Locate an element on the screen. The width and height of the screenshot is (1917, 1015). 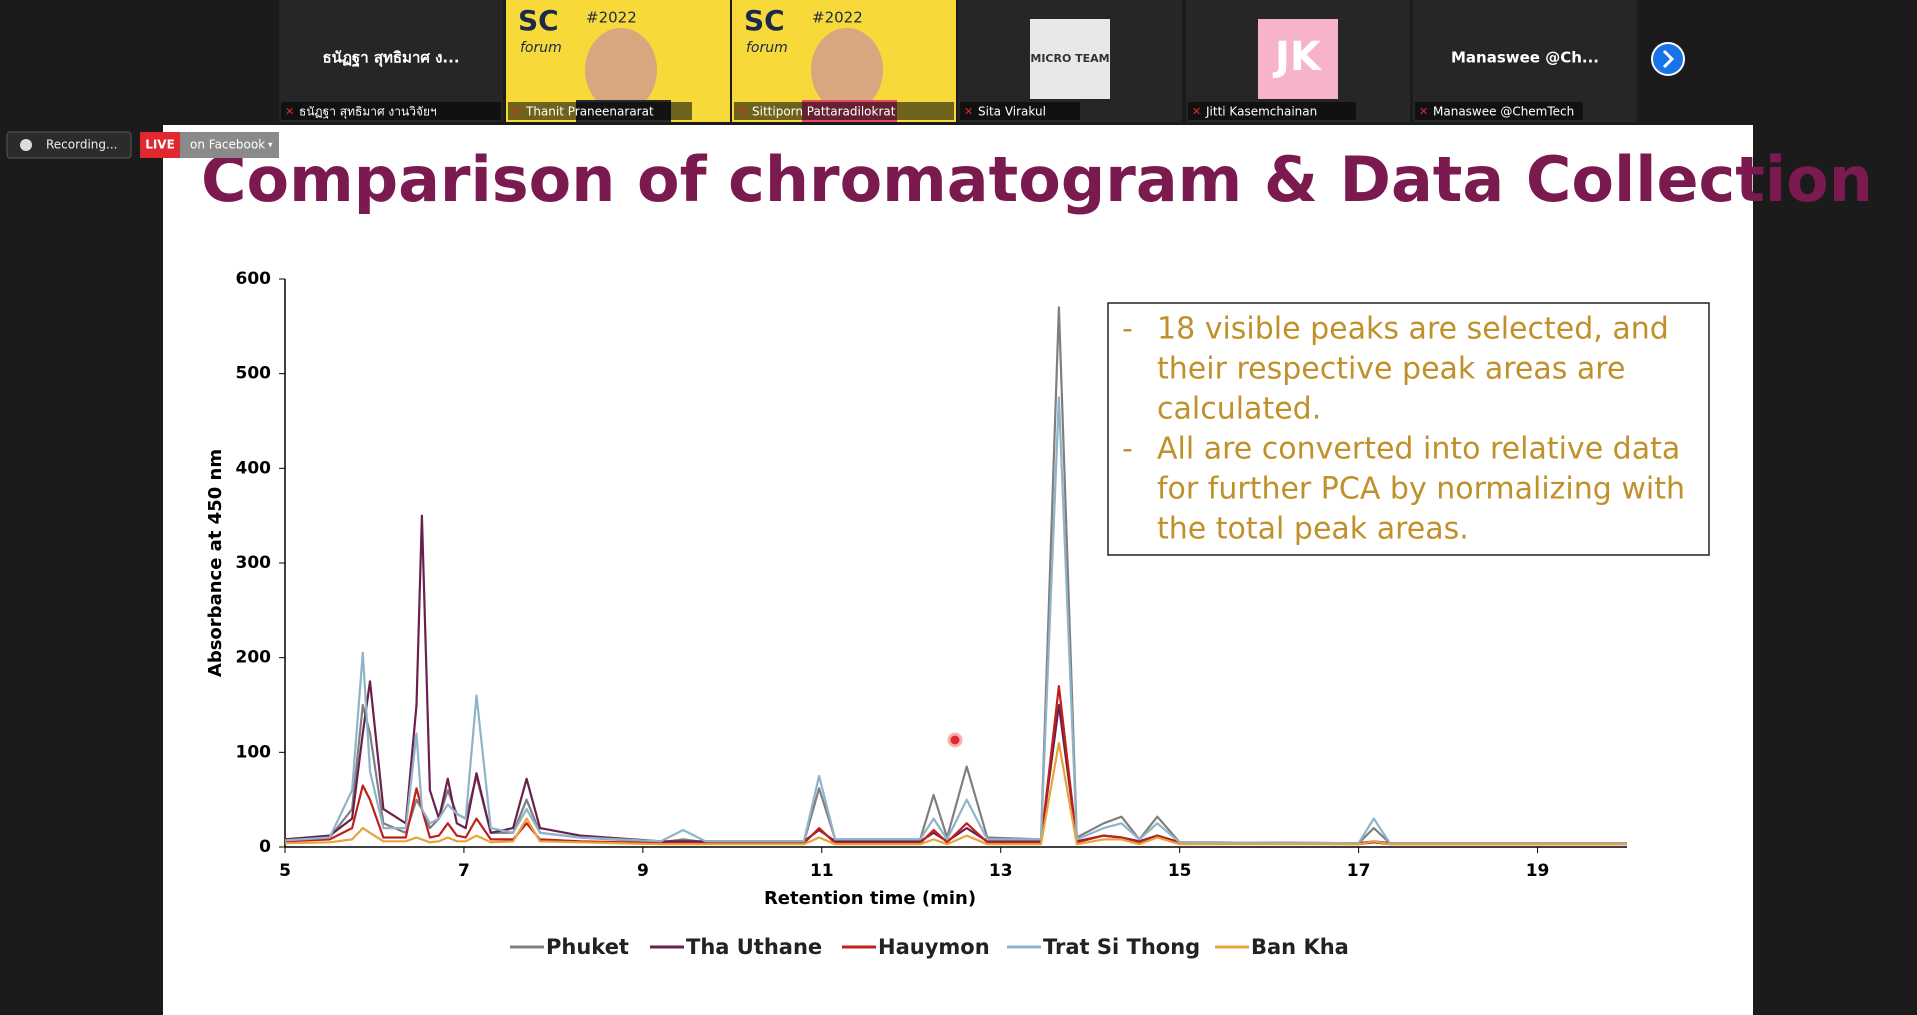
live-target is located at coordinates (229, 145).